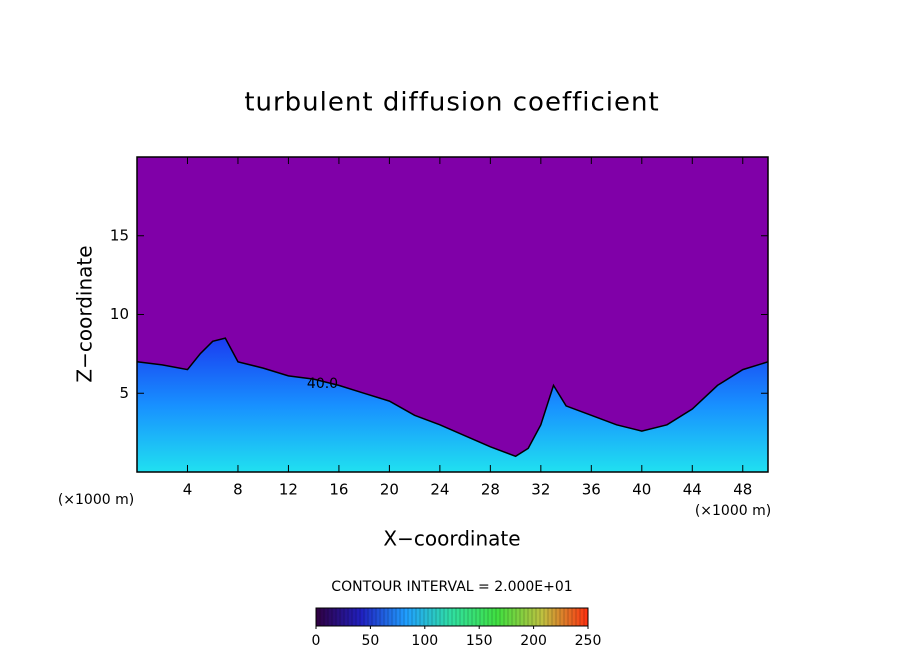 Image resolution: width=904 pixels, height=654 pixels. Describe the element at coordinates (124, 393) in the screenshot. I see `y-tick-label: 5` at that location.